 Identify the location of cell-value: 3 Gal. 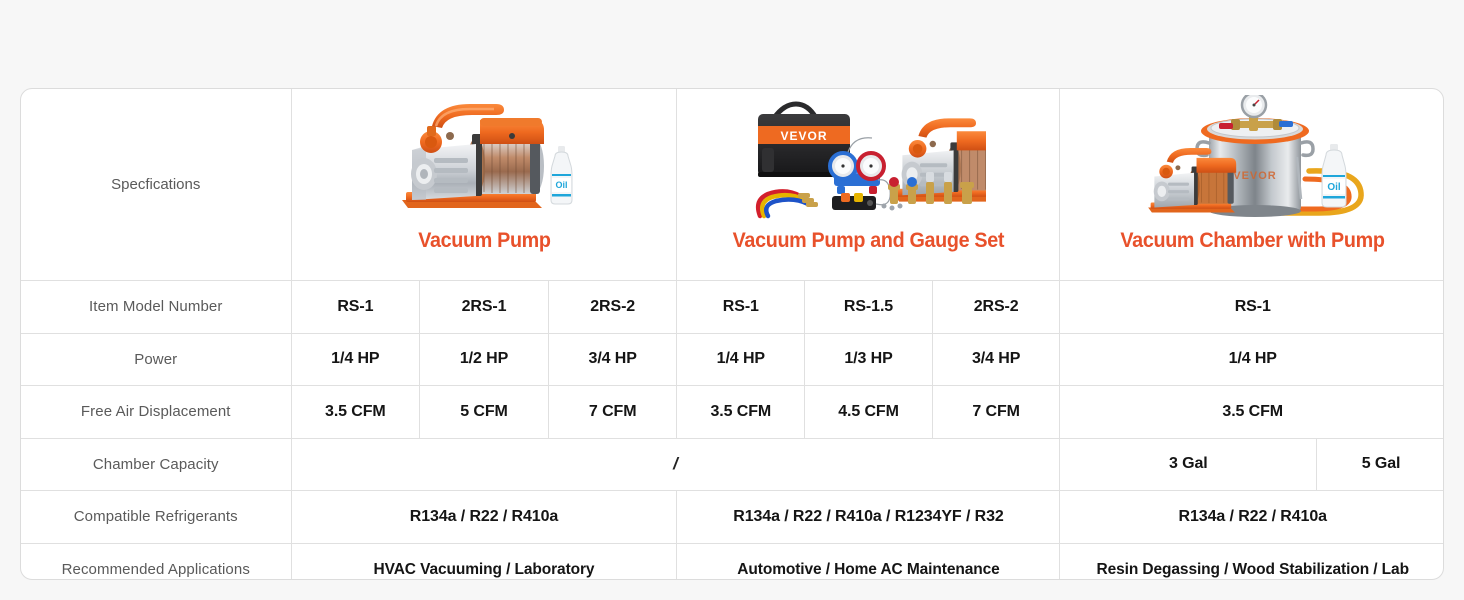
(1188, 464).